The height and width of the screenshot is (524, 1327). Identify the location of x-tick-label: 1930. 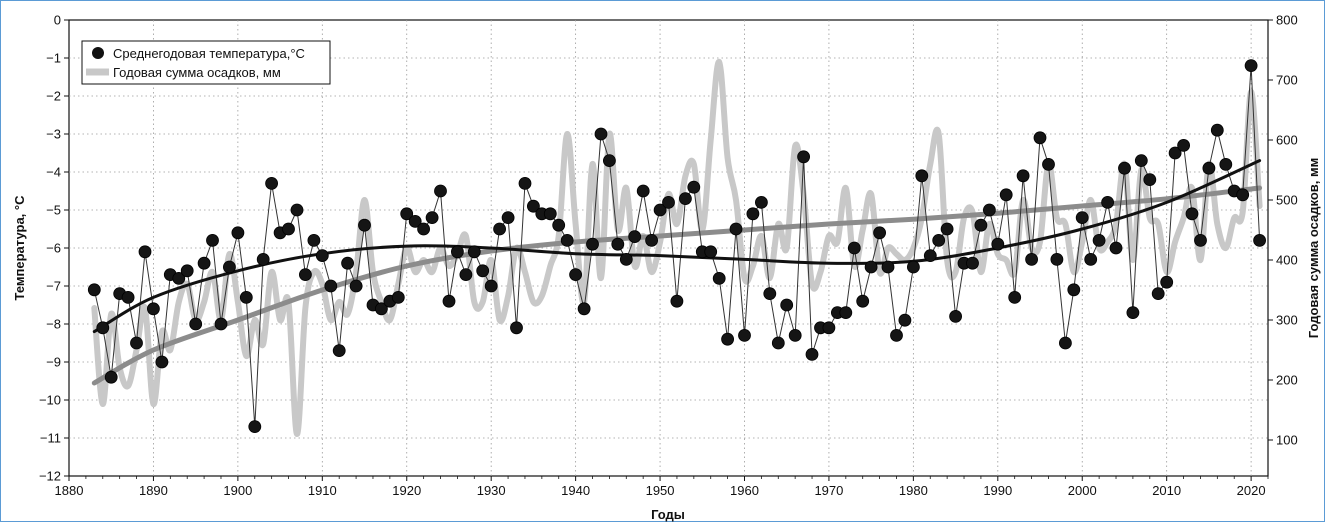
(491, 490).